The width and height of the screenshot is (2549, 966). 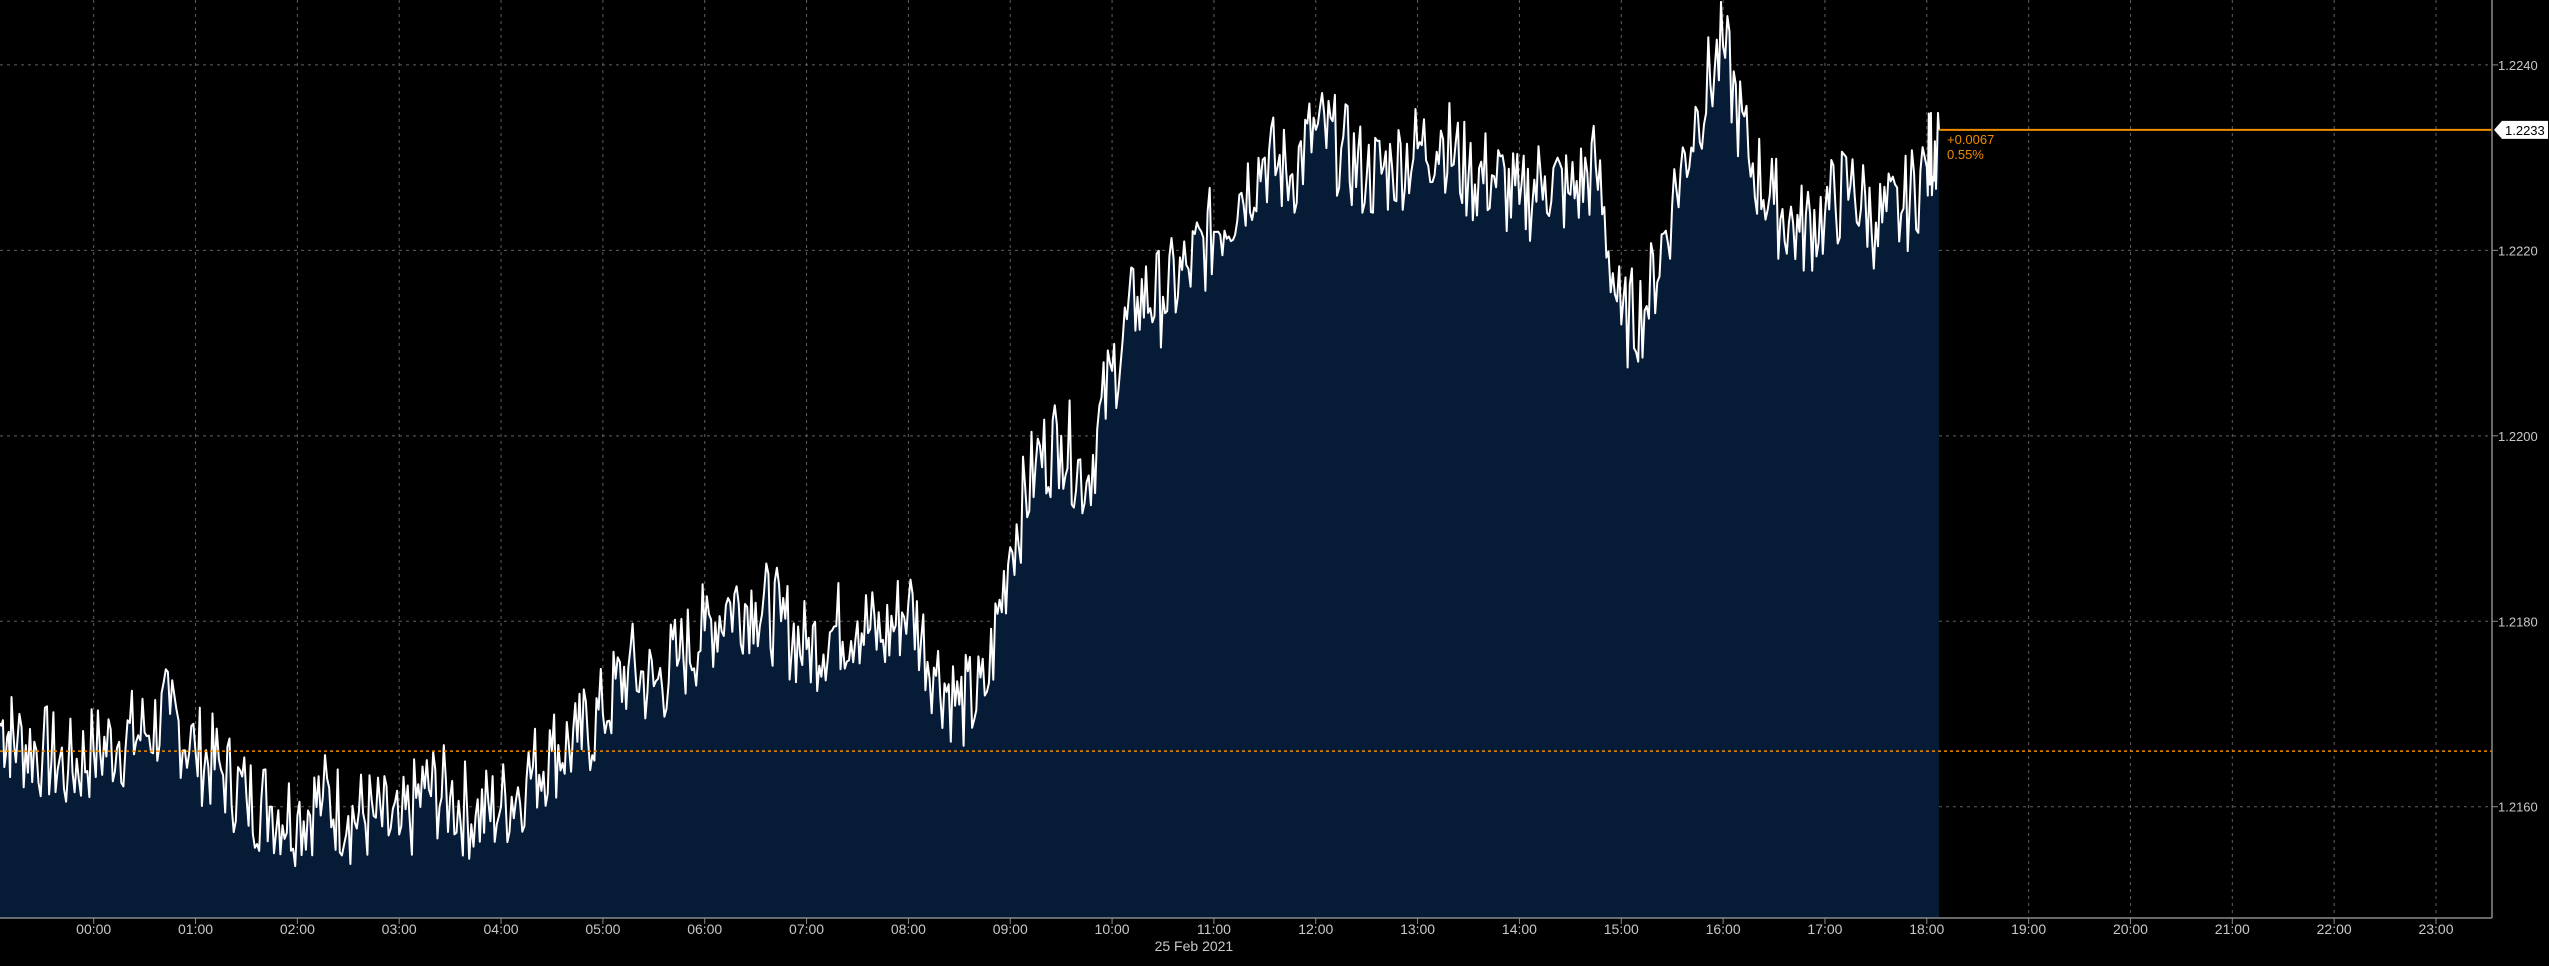 I want to click on x-tick-label: 06:00, so click(x=704, y=929).